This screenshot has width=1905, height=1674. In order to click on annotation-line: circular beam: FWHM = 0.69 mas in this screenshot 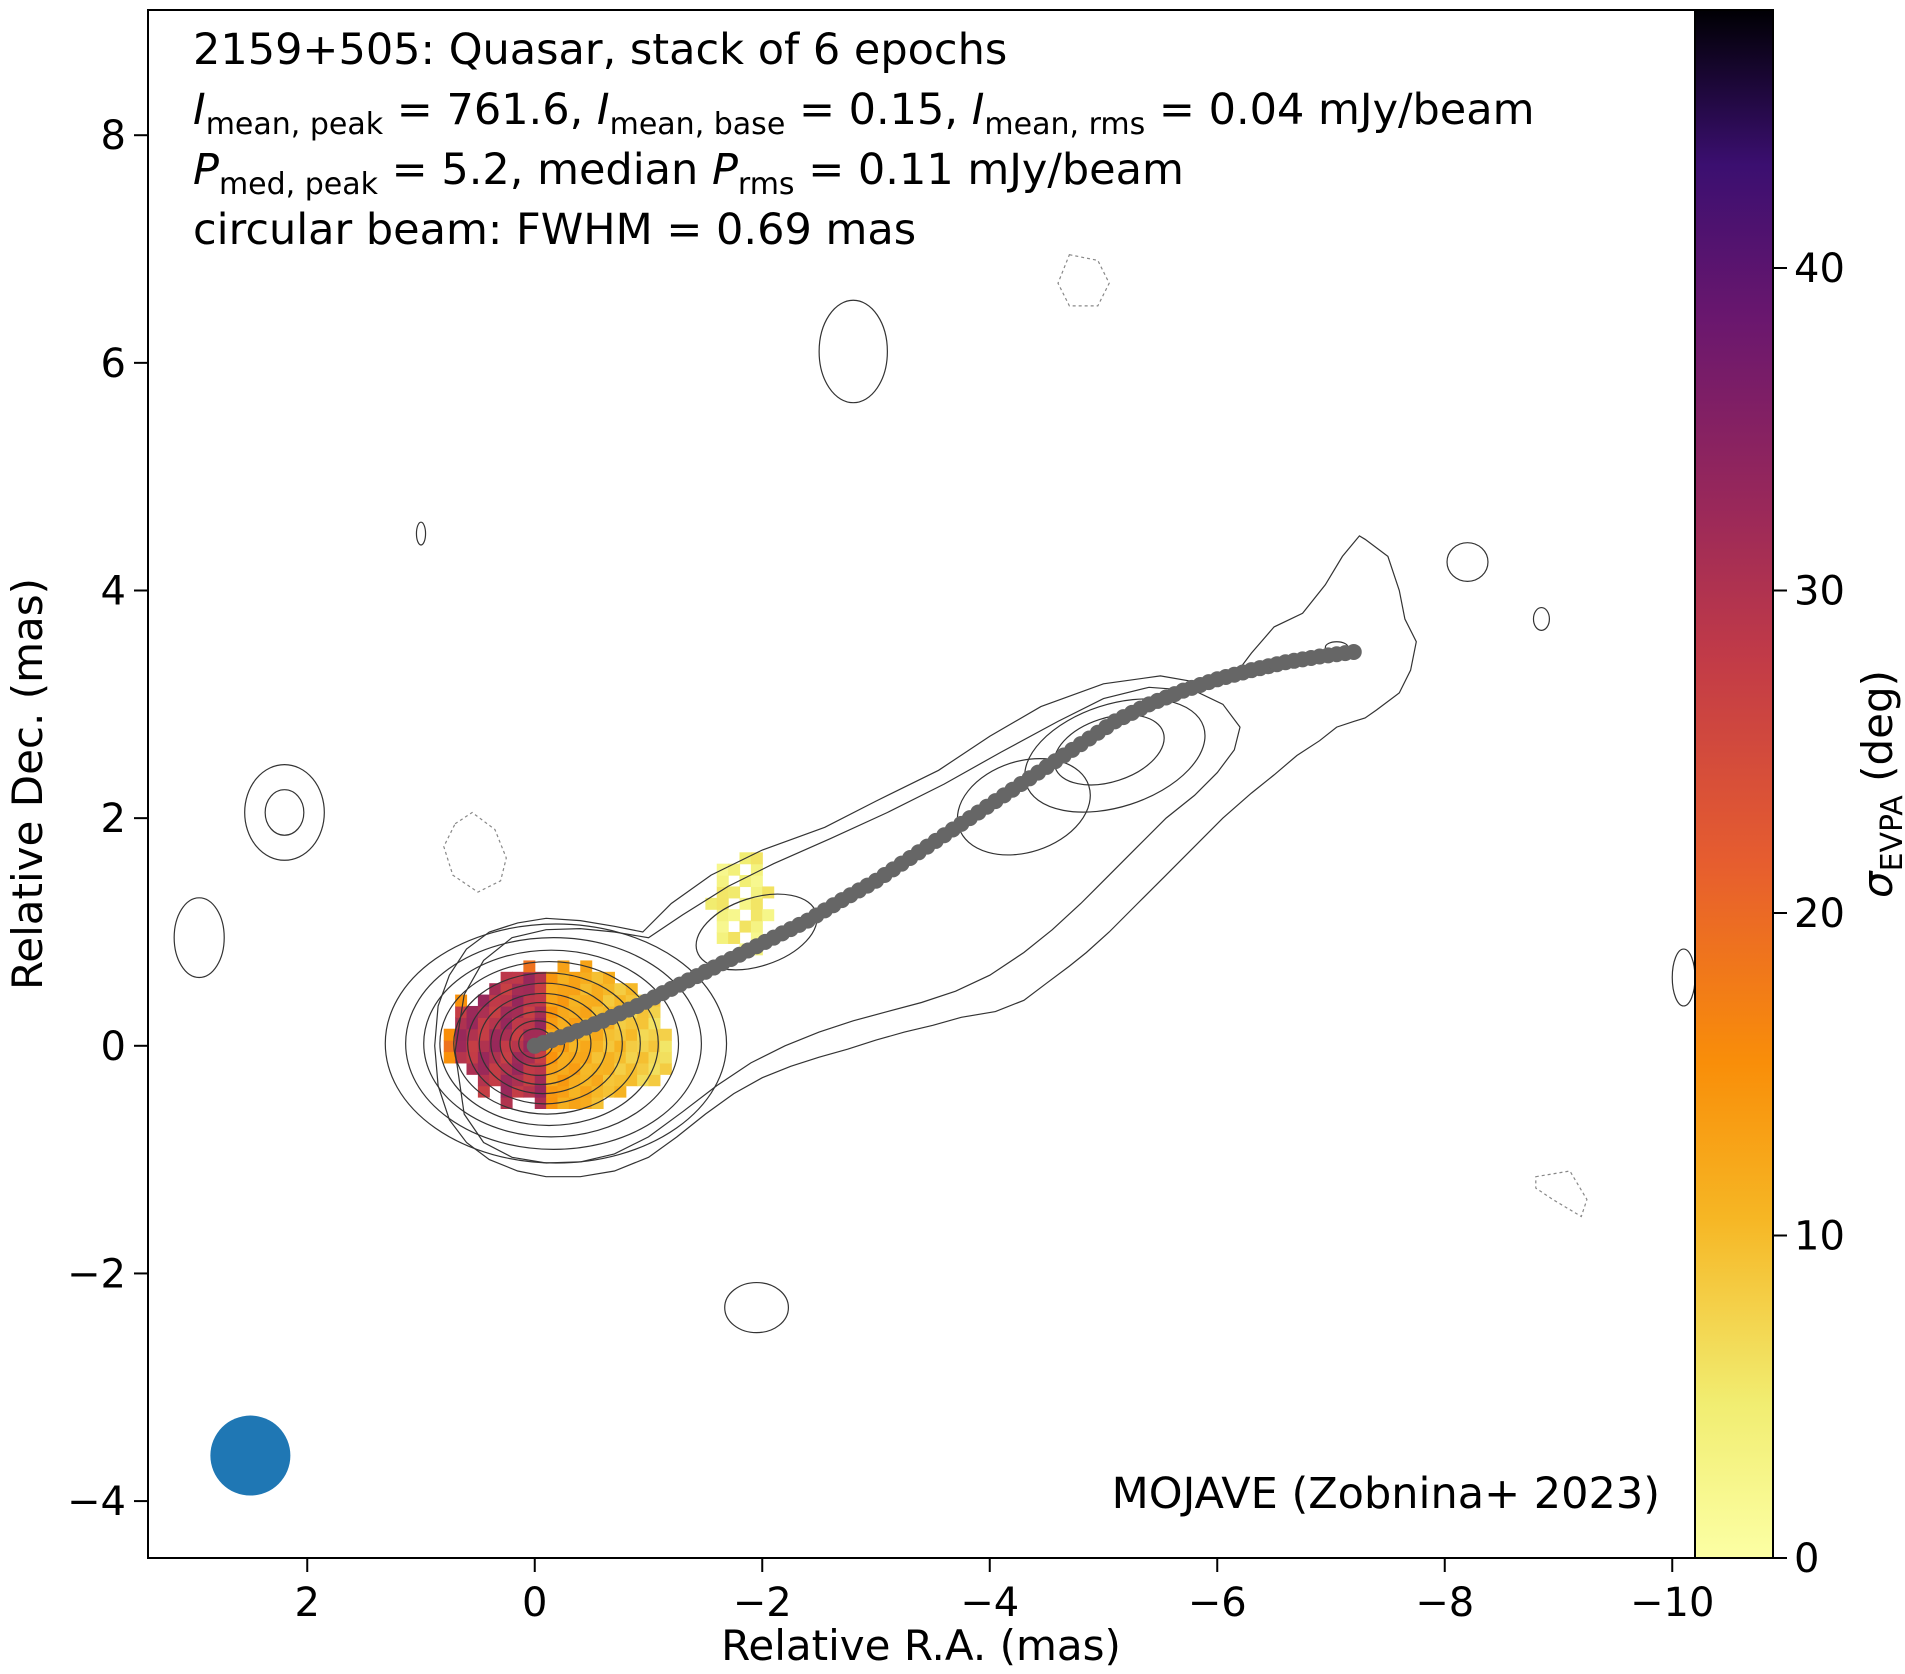, I will do `click(554, 230)`.